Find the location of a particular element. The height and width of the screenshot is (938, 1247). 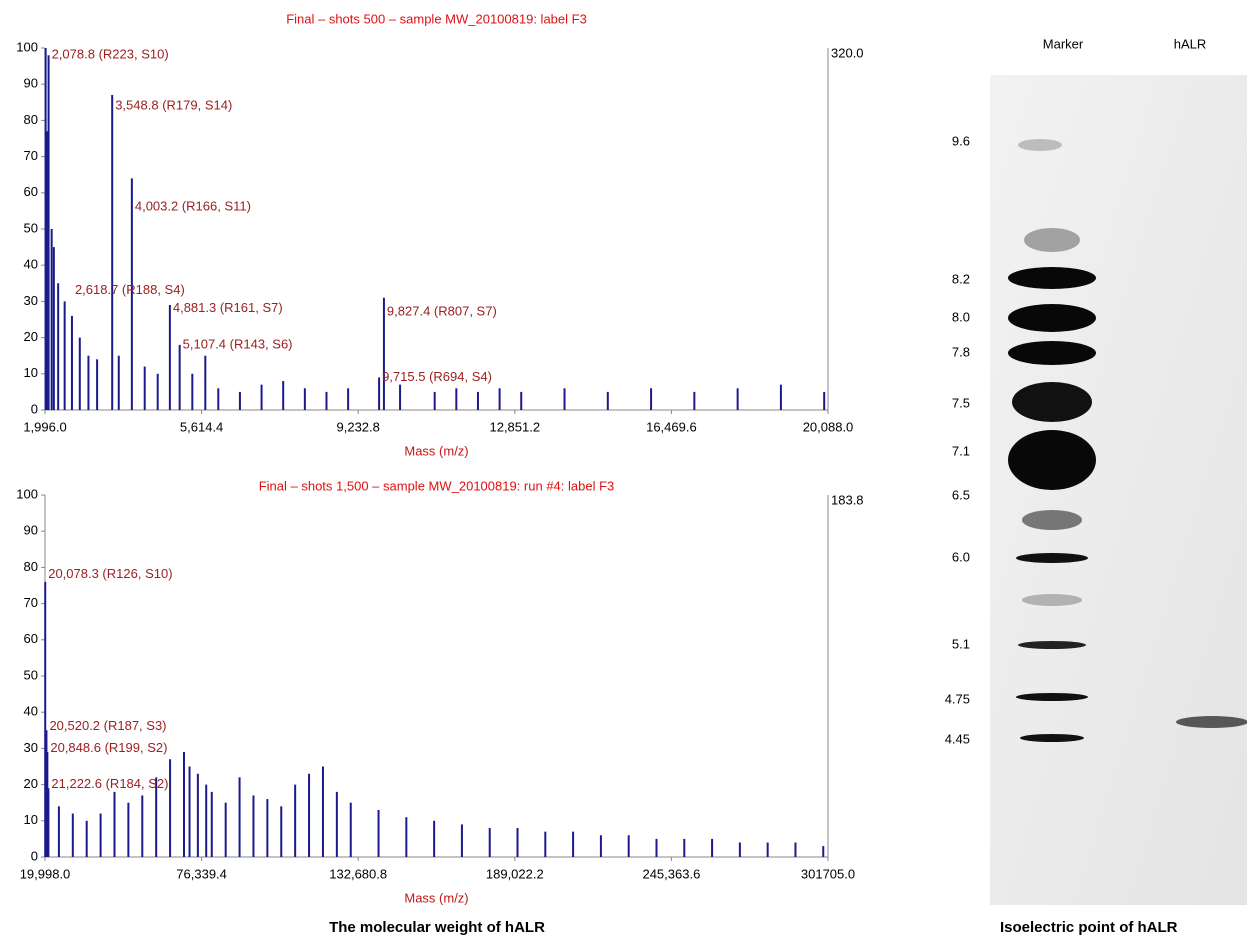

ph-label: 6.5 is located at coordinates (961, 494).